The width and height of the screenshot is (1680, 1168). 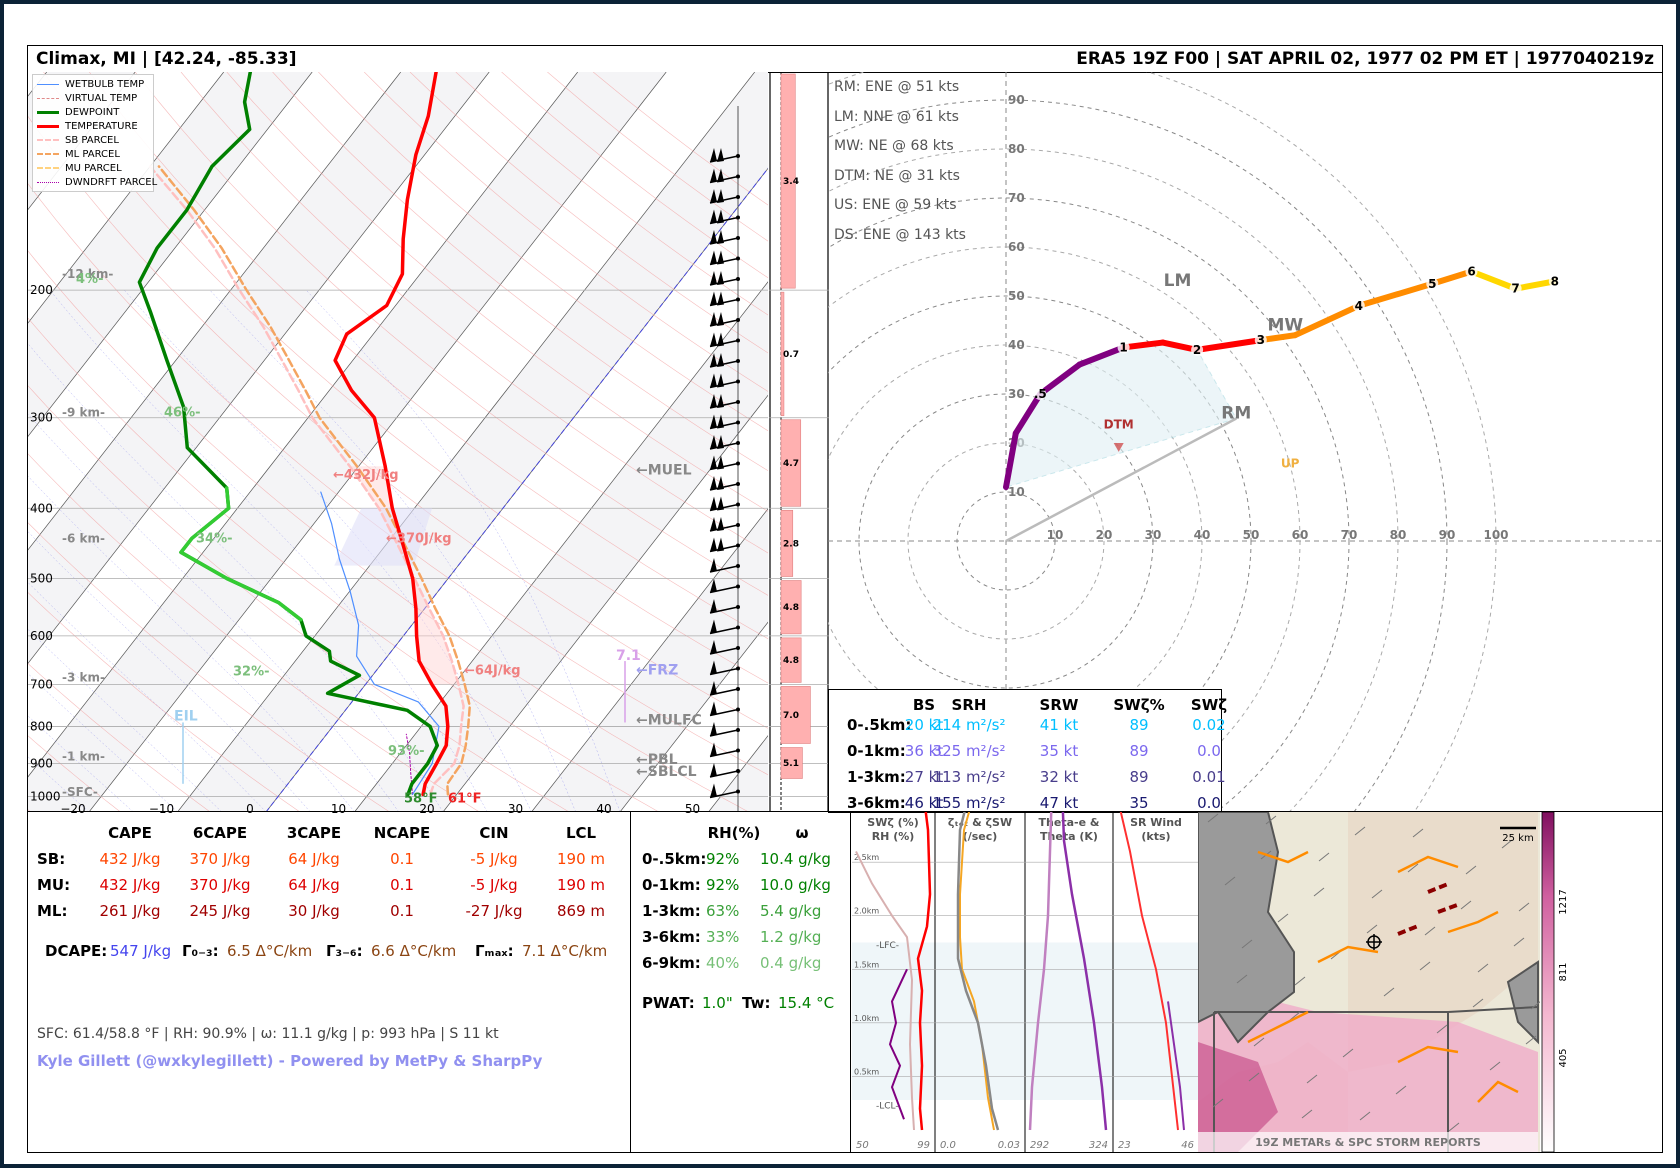 What do you see at coordinates (657, 671) in the screenshot?
I see `annotation-frz: ←FRZ` at bounding box center [657, 671].